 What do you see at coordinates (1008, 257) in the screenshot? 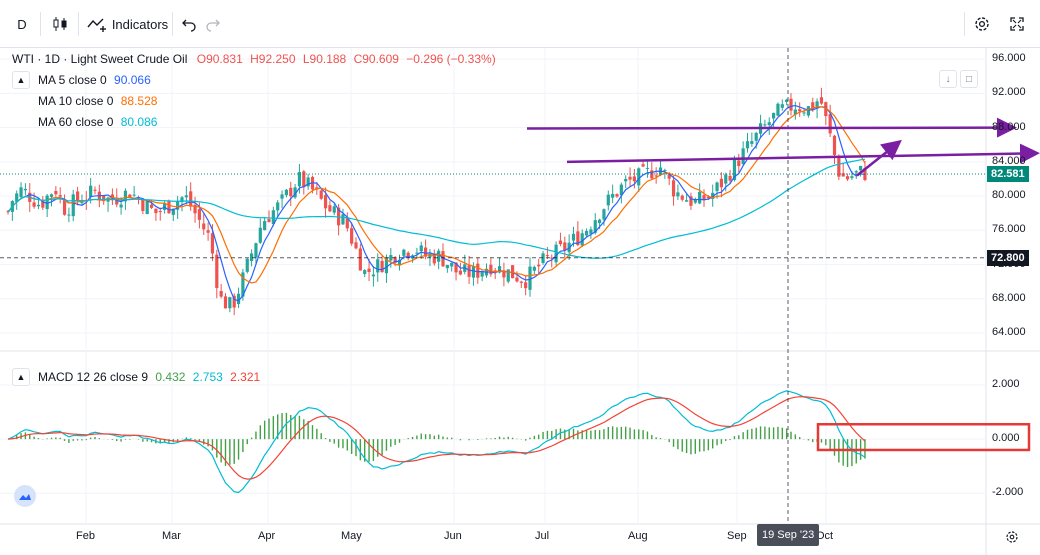
I see `crosshair-price-label: 72.800` at bounding box center [1008, 257].